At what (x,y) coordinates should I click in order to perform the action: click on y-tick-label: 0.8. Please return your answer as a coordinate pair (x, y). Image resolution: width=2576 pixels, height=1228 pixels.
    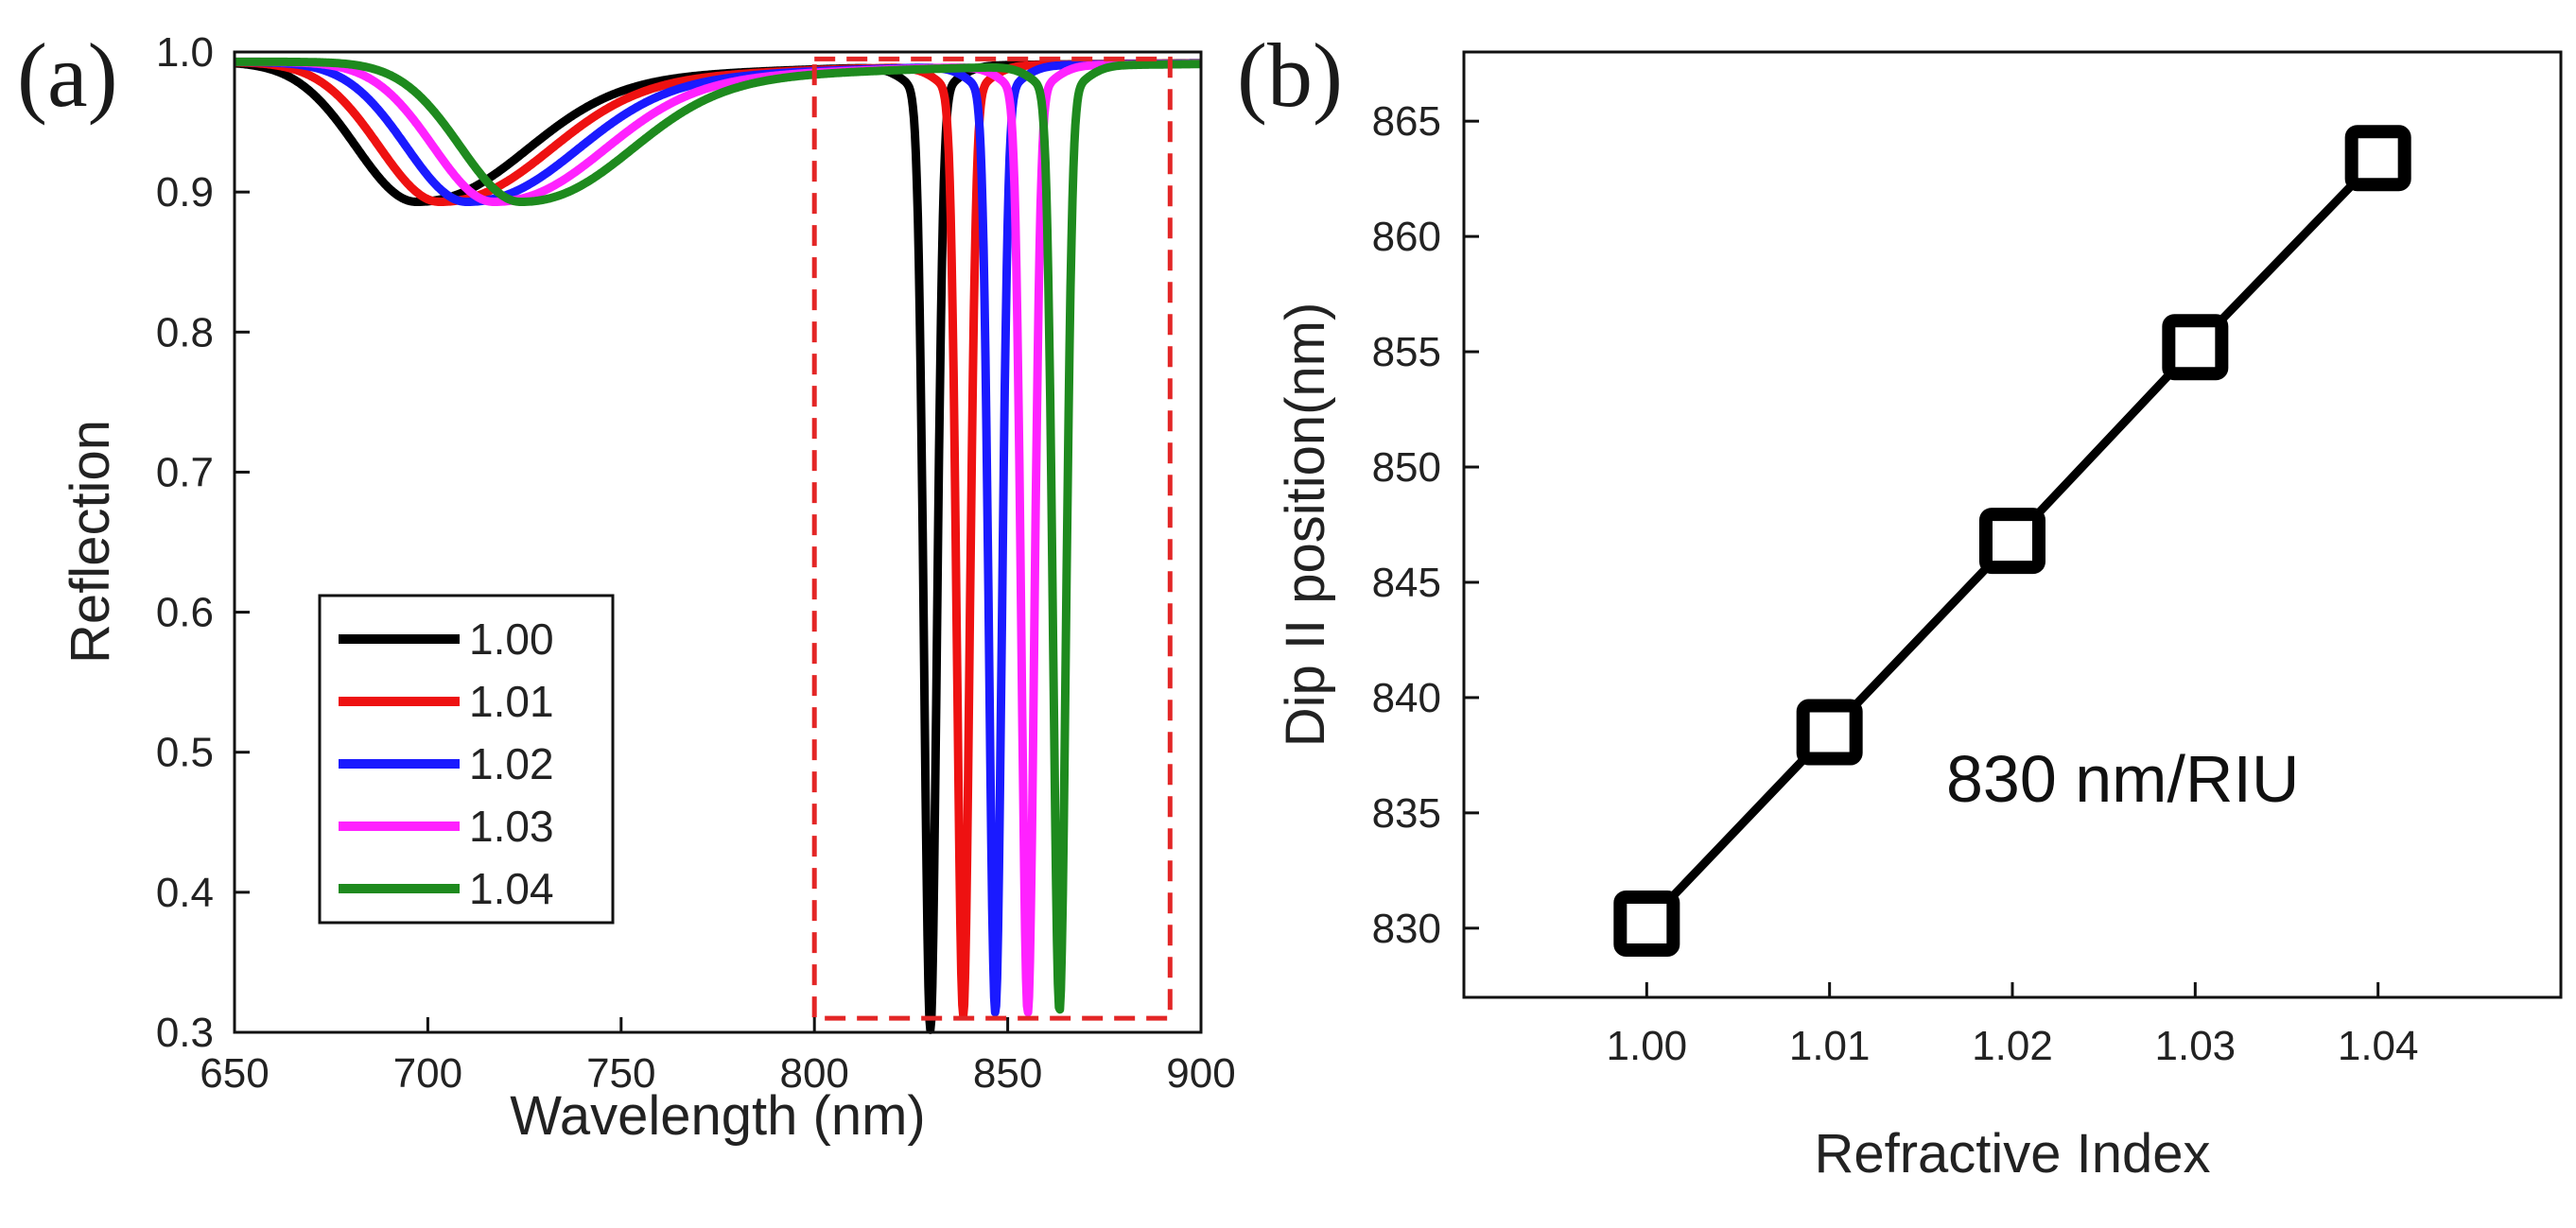
    Looking at the image, I should click on (185, 332).